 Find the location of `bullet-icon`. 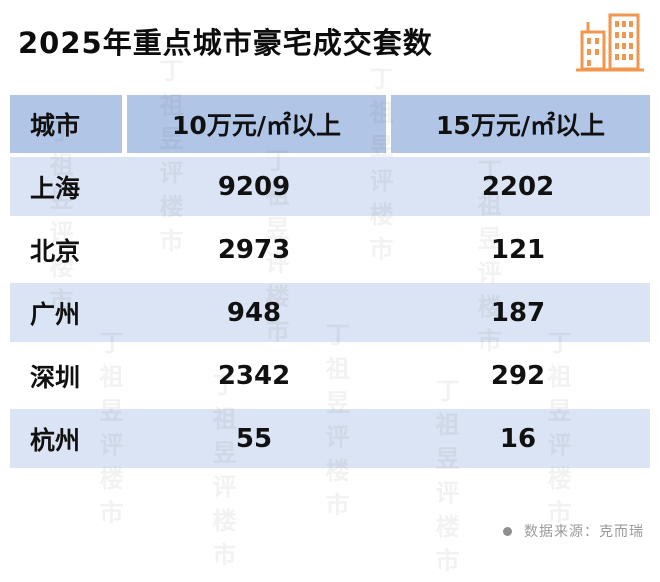

bullet-icon is located at coordinates (507, 531).